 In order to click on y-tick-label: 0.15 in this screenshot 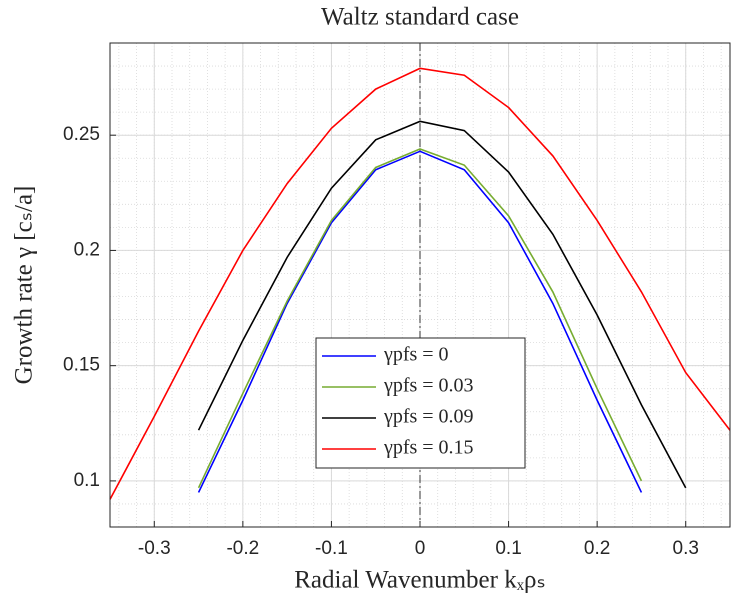, I will do `click(81, 365)`.